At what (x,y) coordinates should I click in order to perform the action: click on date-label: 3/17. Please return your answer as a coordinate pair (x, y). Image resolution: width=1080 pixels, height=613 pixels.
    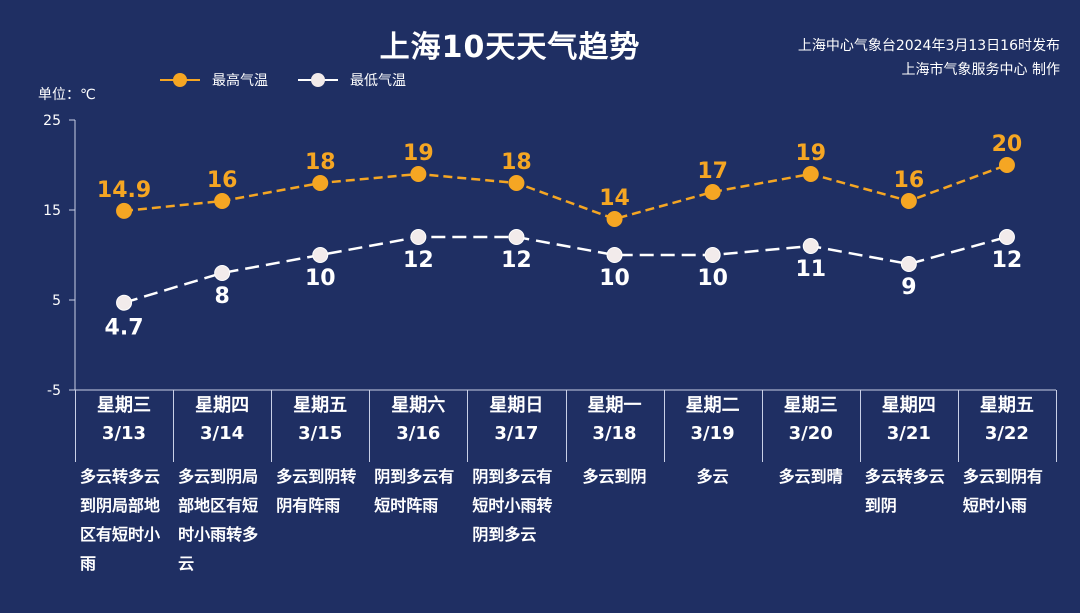
    Looking at the image, I should click on (516, 433).